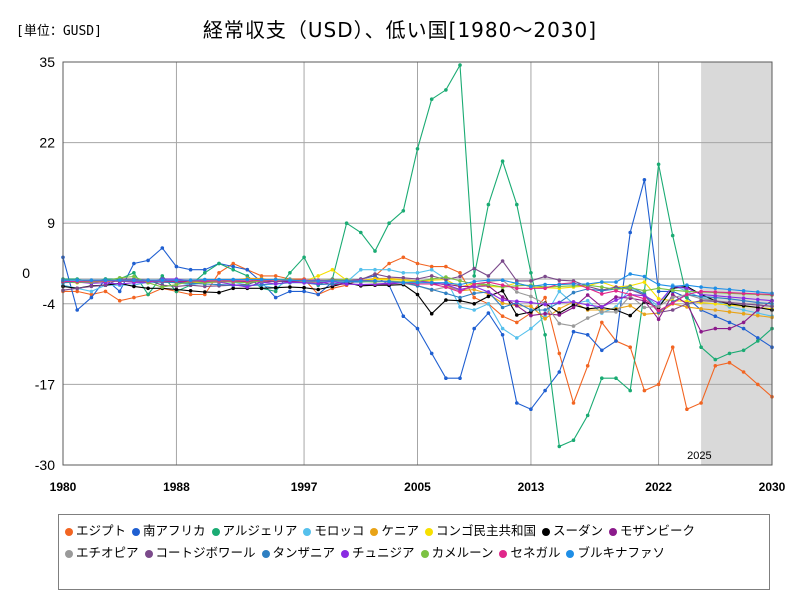 This screenshot has height=600, width=800. What do you see at coordinates (462, 552) in the screenshot?
I see `legend-label: カメルーン` at bounding box center [462, 552].